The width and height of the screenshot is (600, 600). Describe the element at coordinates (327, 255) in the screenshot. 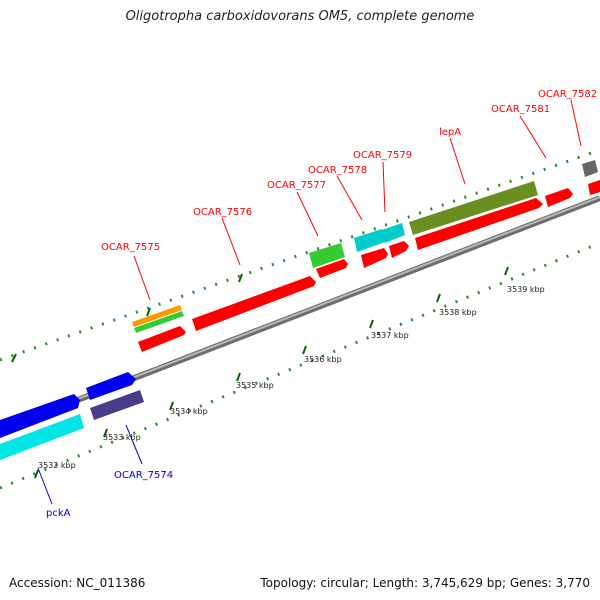

I see `gene-ocar-7577-gene` at that location.